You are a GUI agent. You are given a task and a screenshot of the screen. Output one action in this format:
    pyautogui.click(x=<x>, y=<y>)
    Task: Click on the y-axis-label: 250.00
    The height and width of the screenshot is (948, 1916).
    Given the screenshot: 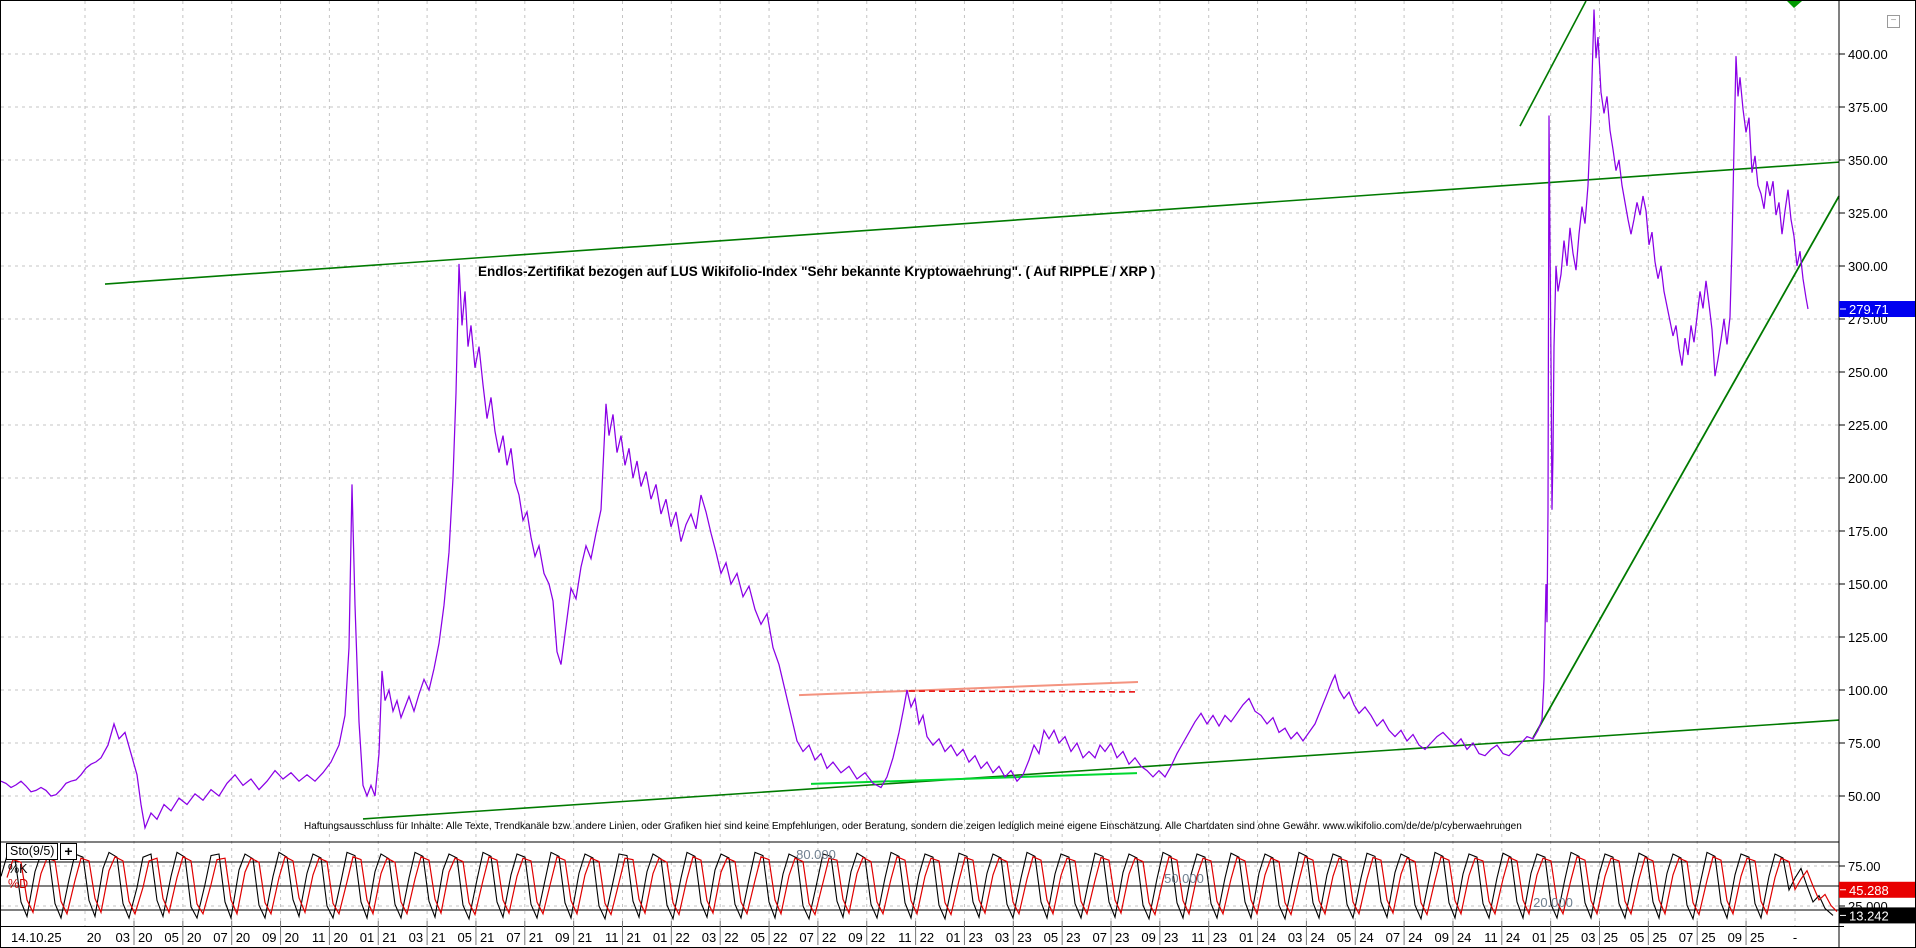 What is the action you would take?
    pyautogui.click(x=1868, y=372)
    